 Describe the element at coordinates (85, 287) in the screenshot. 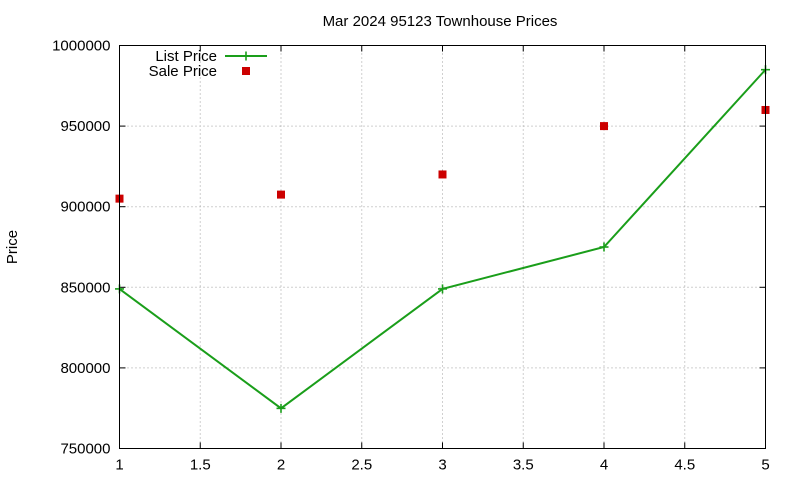

I see `y-tick-label: 850000` at that location.